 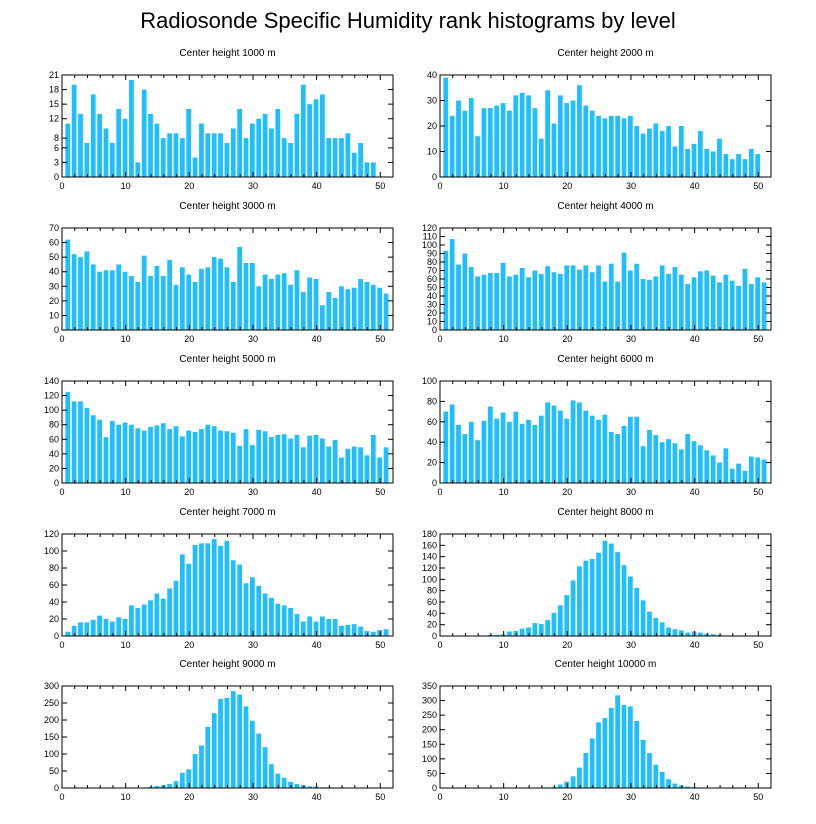 What do you see at coordinates (61, 492) in the screenshot?
I see `x-tick-label: 0` at bounding box center [61, 492].